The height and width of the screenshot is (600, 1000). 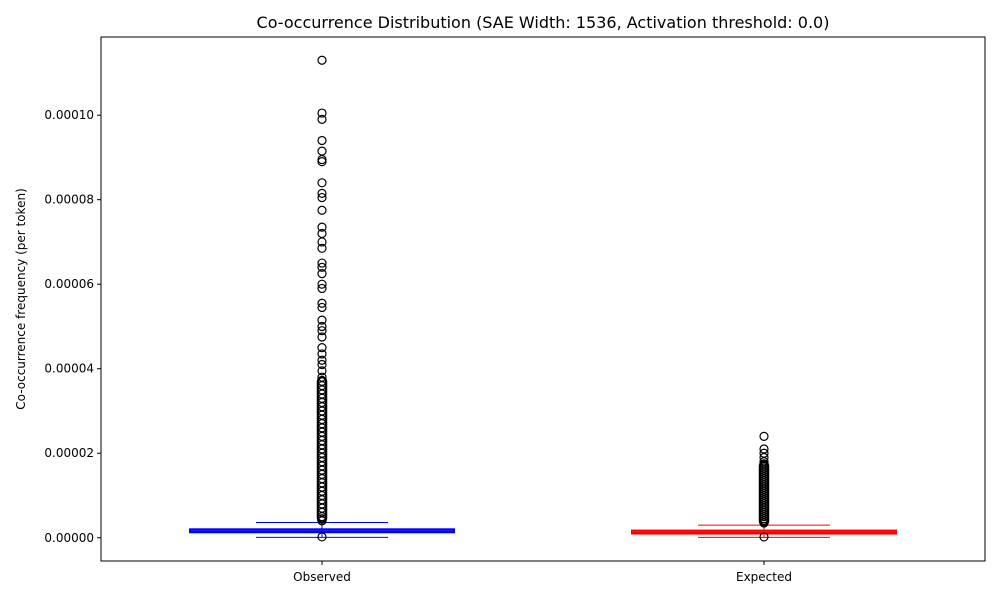 I want to click on y-tick-label: 0.00000, so click(x=69, y=538).